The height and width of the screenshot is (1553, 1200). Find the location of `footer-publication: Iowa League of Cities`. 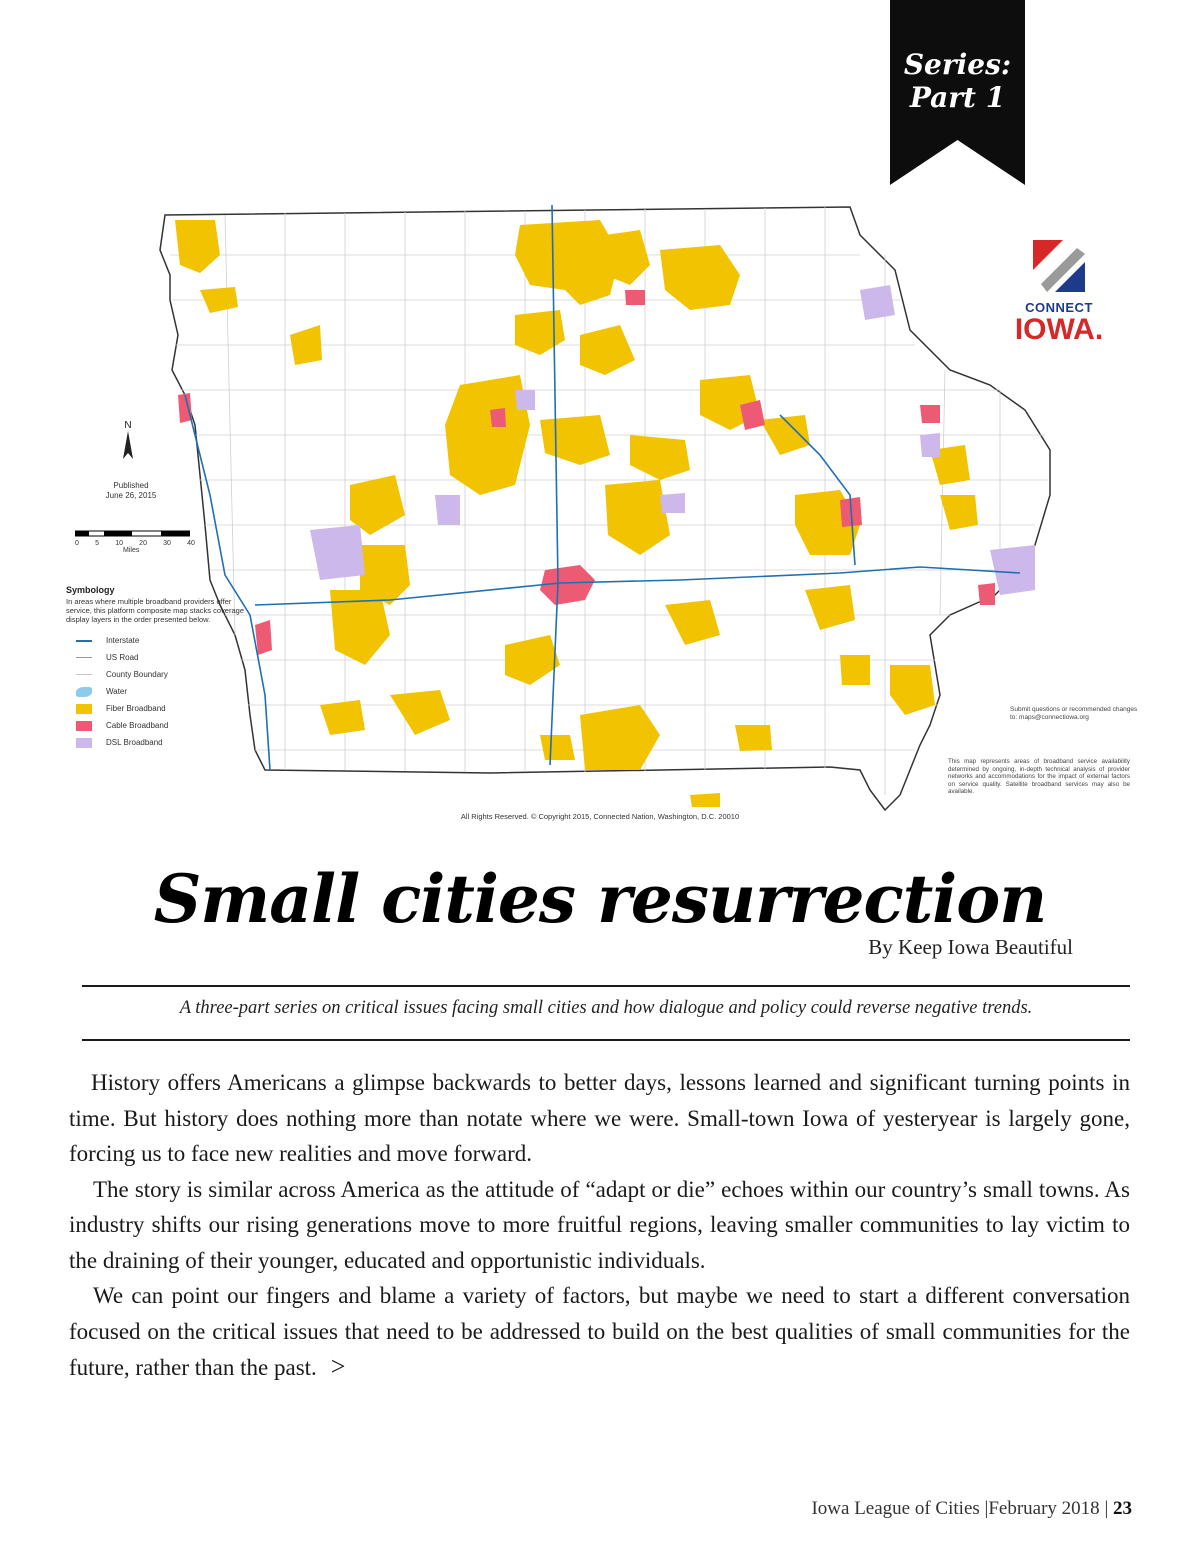

footer-publication: Iowa League of Cities is located at coordinates (895, 1508).